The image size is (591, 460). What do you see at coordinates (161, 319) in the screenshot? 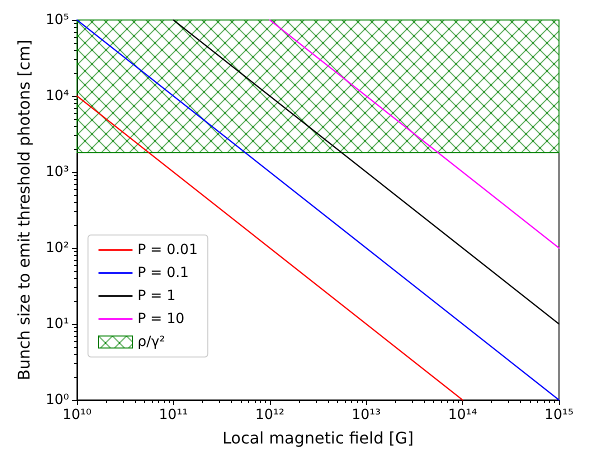
I see `legend-label: P = 10` at bounding box center [161, 319].